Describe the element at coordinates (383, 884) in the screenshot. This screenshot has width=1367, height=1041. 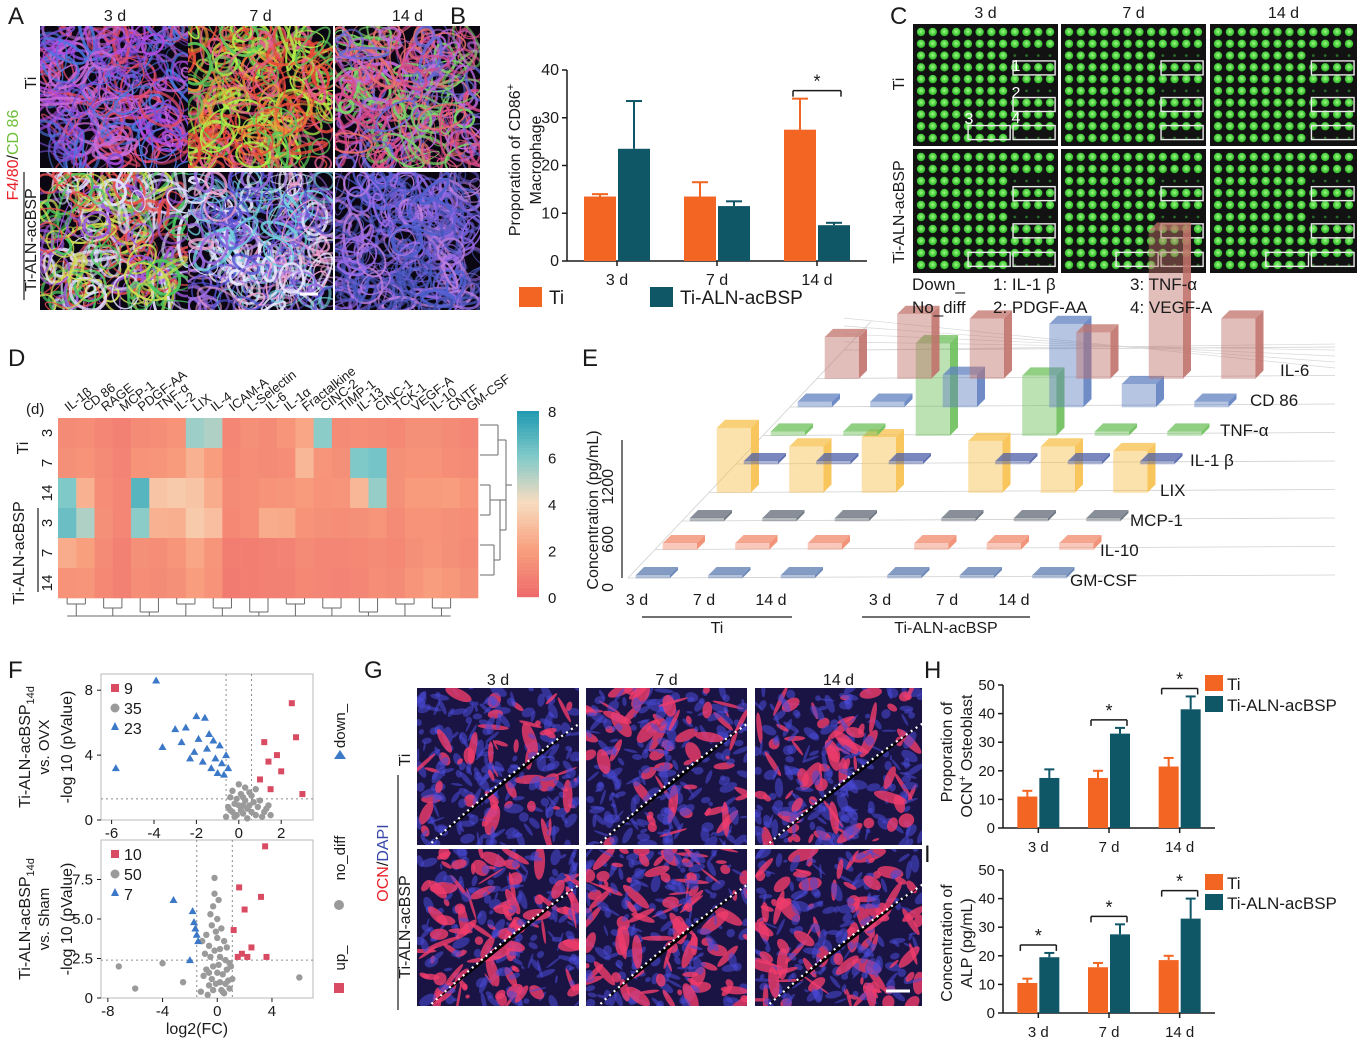
I see `label-part: OCN` at that location.